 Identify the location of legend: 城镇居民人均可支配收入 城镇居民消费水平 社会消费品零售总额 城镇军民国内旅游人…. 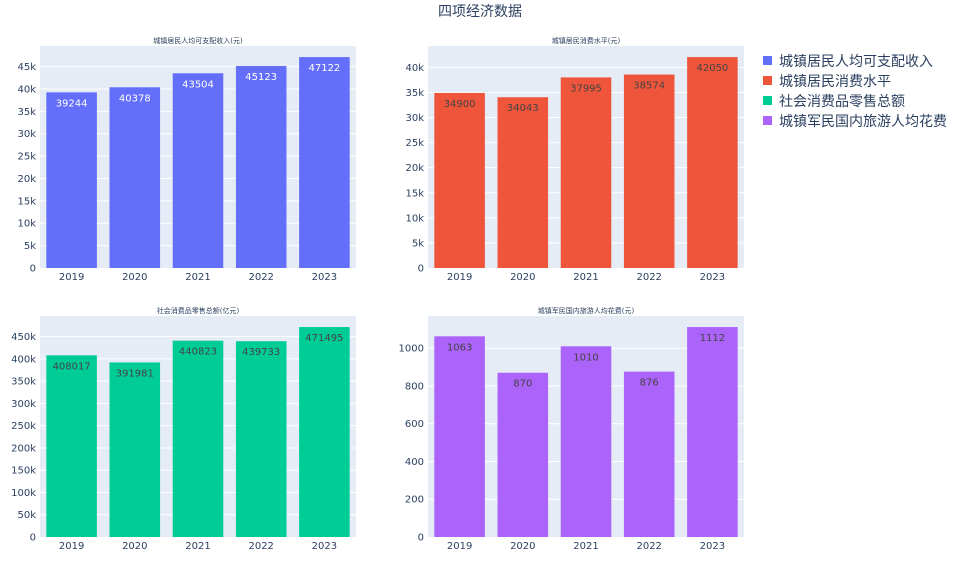
(855, 92).